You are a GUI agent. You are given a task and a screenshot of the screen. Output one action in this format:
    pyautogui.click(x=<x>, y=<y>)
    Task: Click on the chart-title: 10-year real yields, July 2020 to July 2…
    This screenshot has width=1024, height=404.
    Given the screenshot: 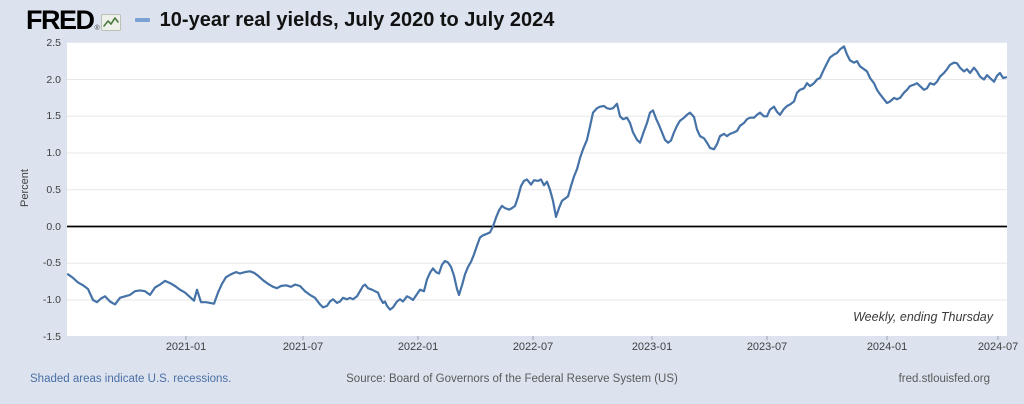 What is the action you would take?
    pyautogui.click(x=357, y=19)
    